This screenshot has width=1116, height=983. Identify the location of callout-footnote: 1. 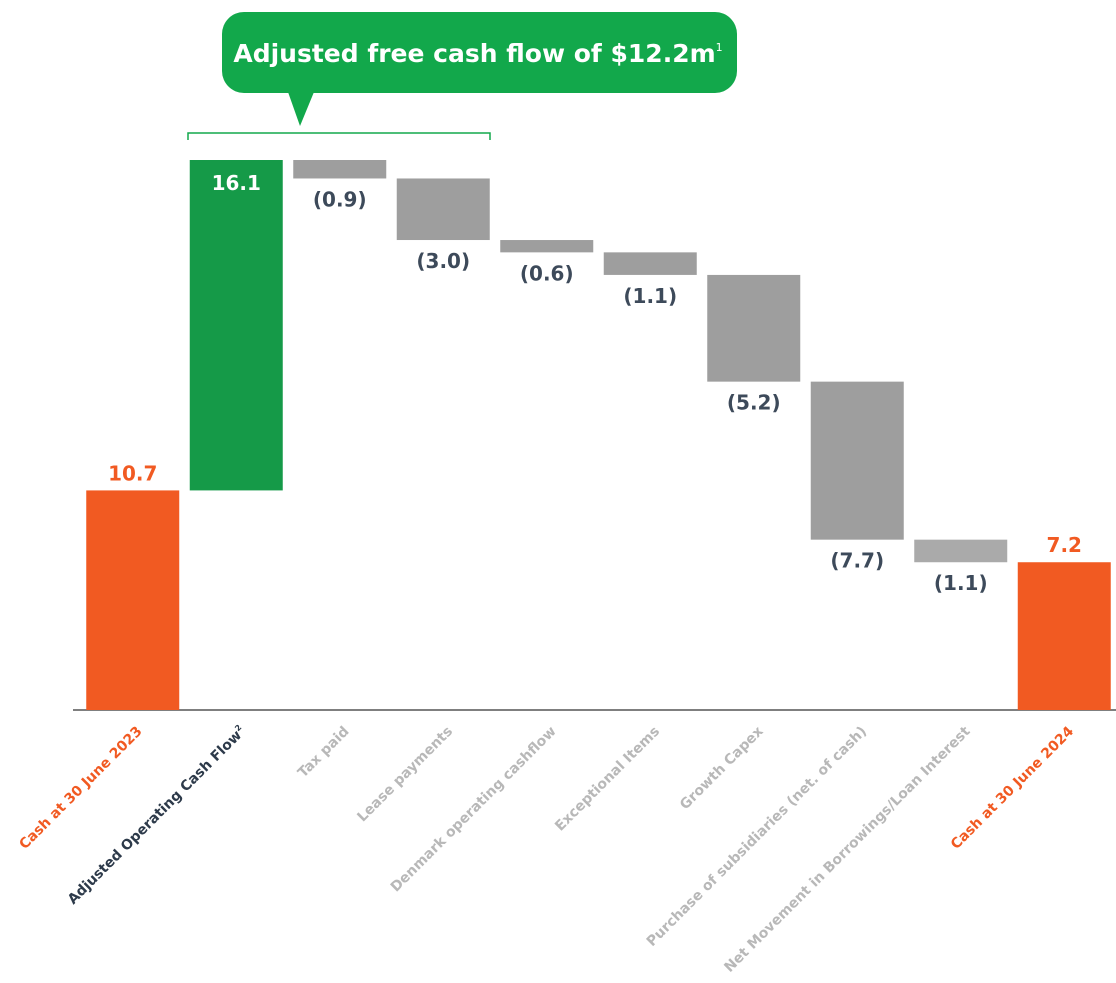
(719, 47).